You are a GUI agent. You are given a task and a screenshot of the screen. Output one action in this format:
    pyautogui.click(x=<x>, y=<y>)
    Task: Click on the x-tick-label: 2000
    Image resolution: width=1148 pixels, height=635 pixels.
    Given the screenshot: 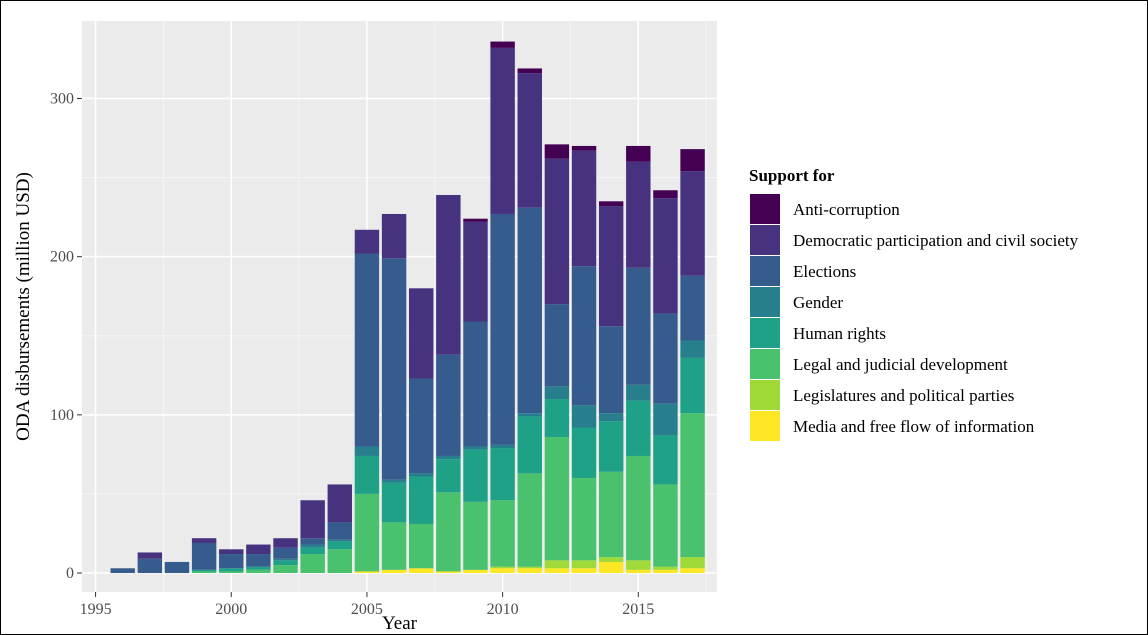 What is the action you would take?
    pyautogui.click(x=231, y=609)
    